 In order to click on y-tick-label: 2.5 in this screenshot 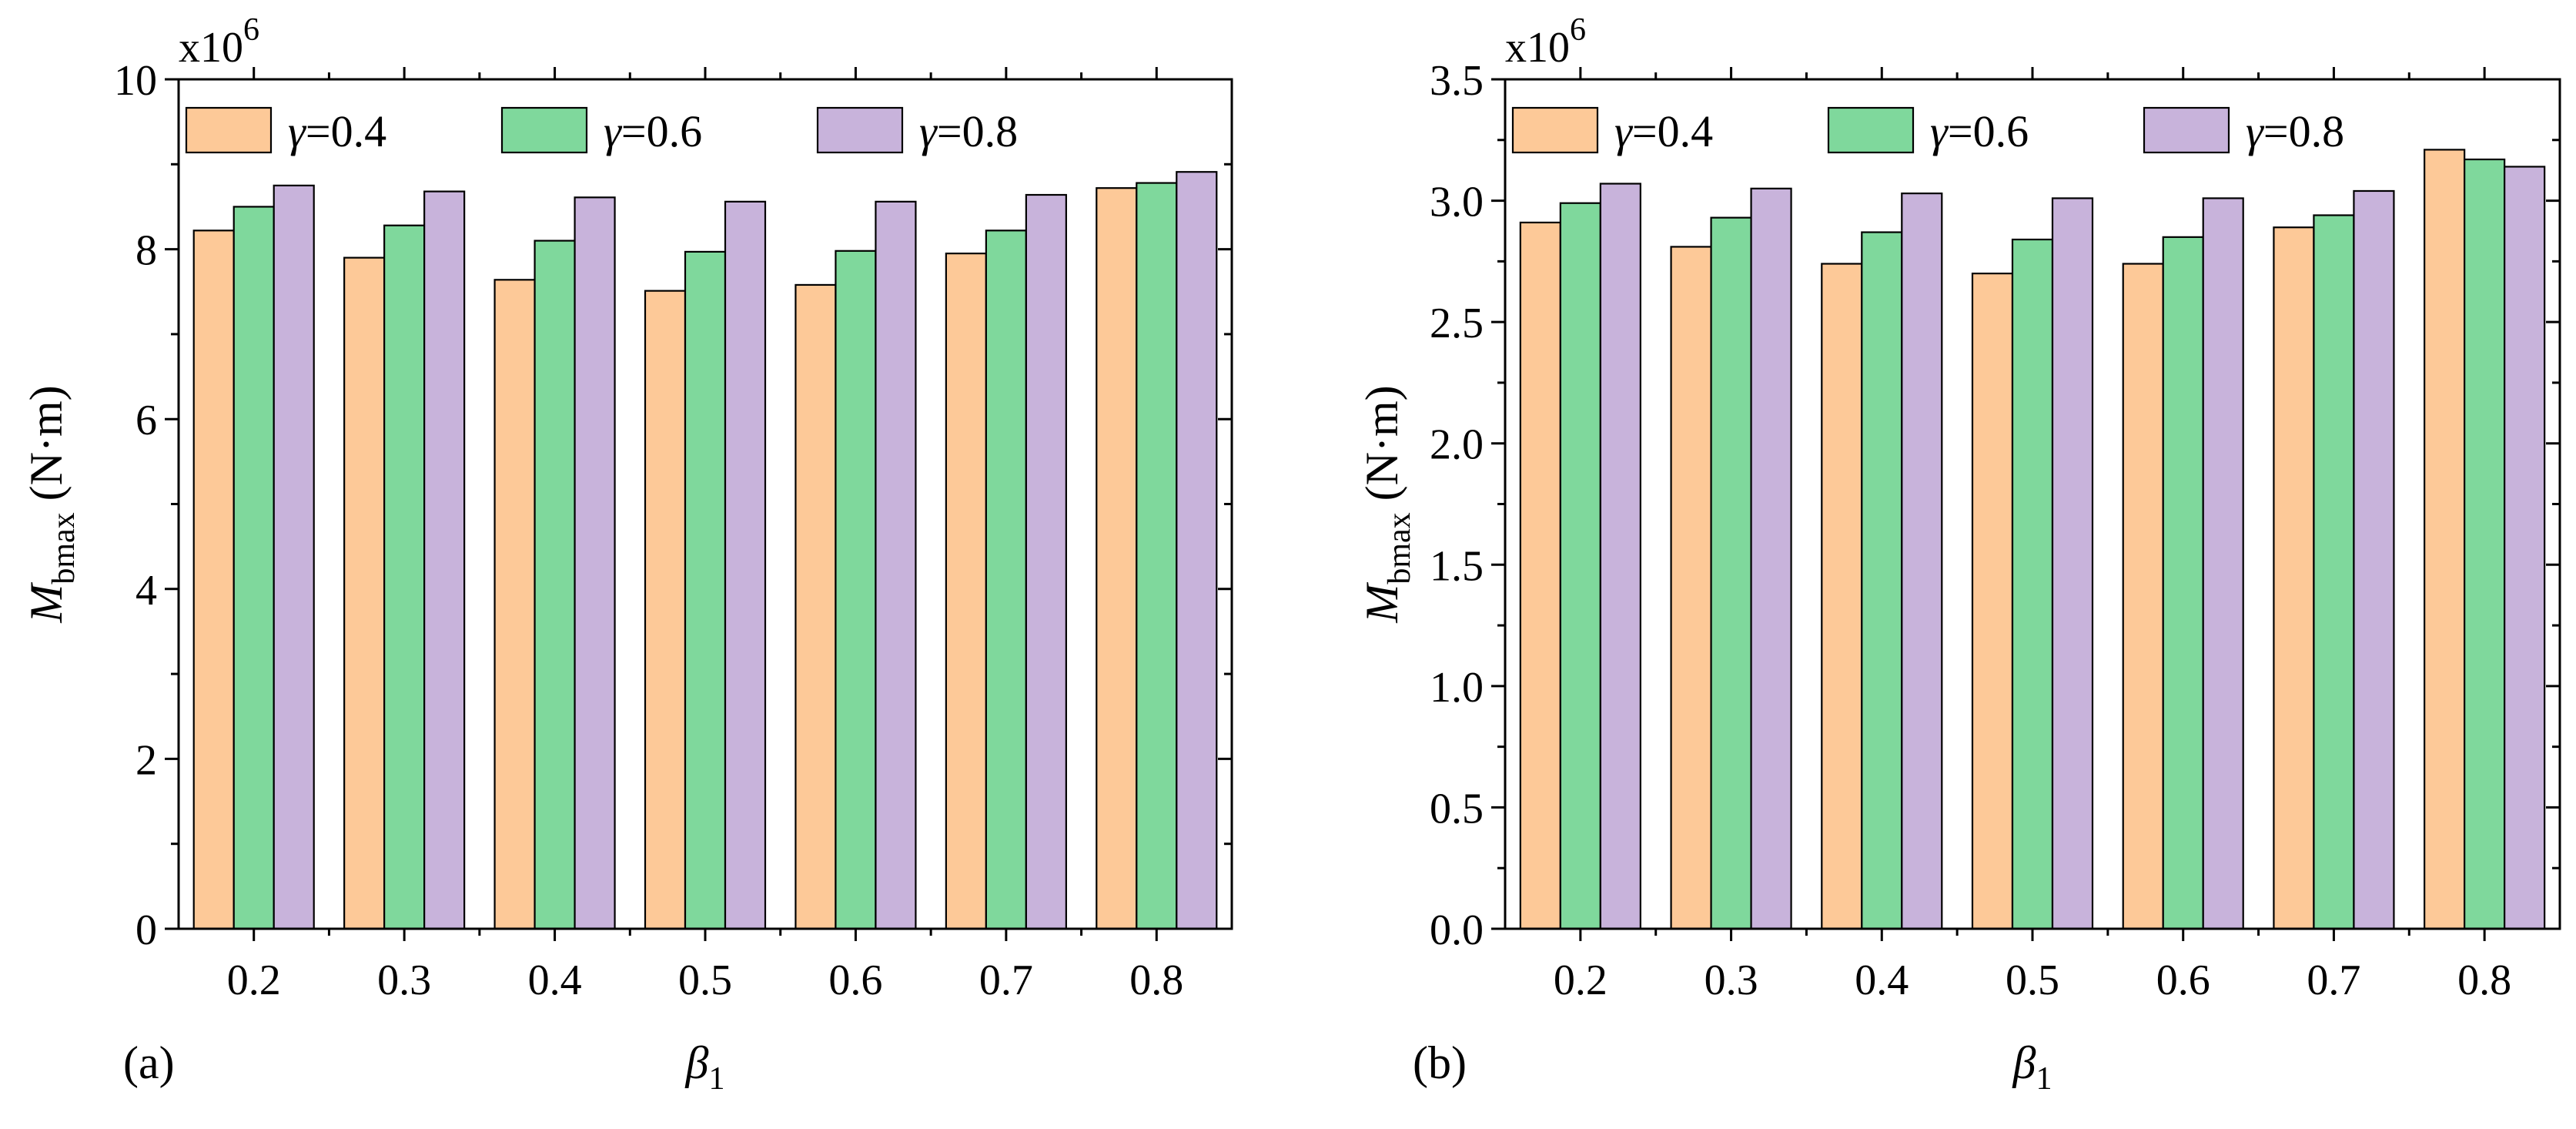, I will do `click(1457, 324)`.